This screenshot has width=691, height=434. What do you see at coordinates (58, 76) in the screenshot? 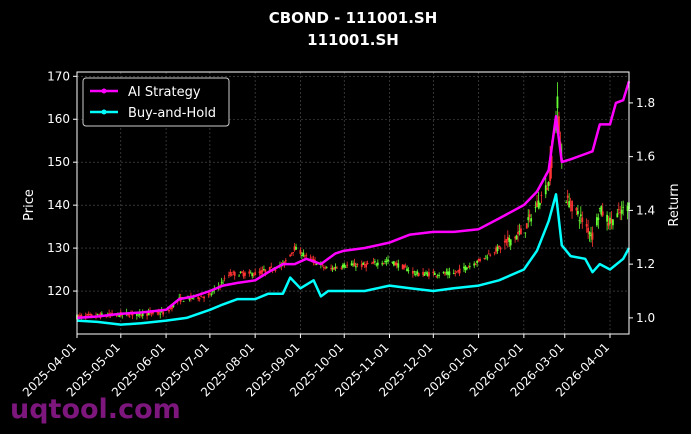
I see `y-tick-label: 170` at bounding box center [58, 76].